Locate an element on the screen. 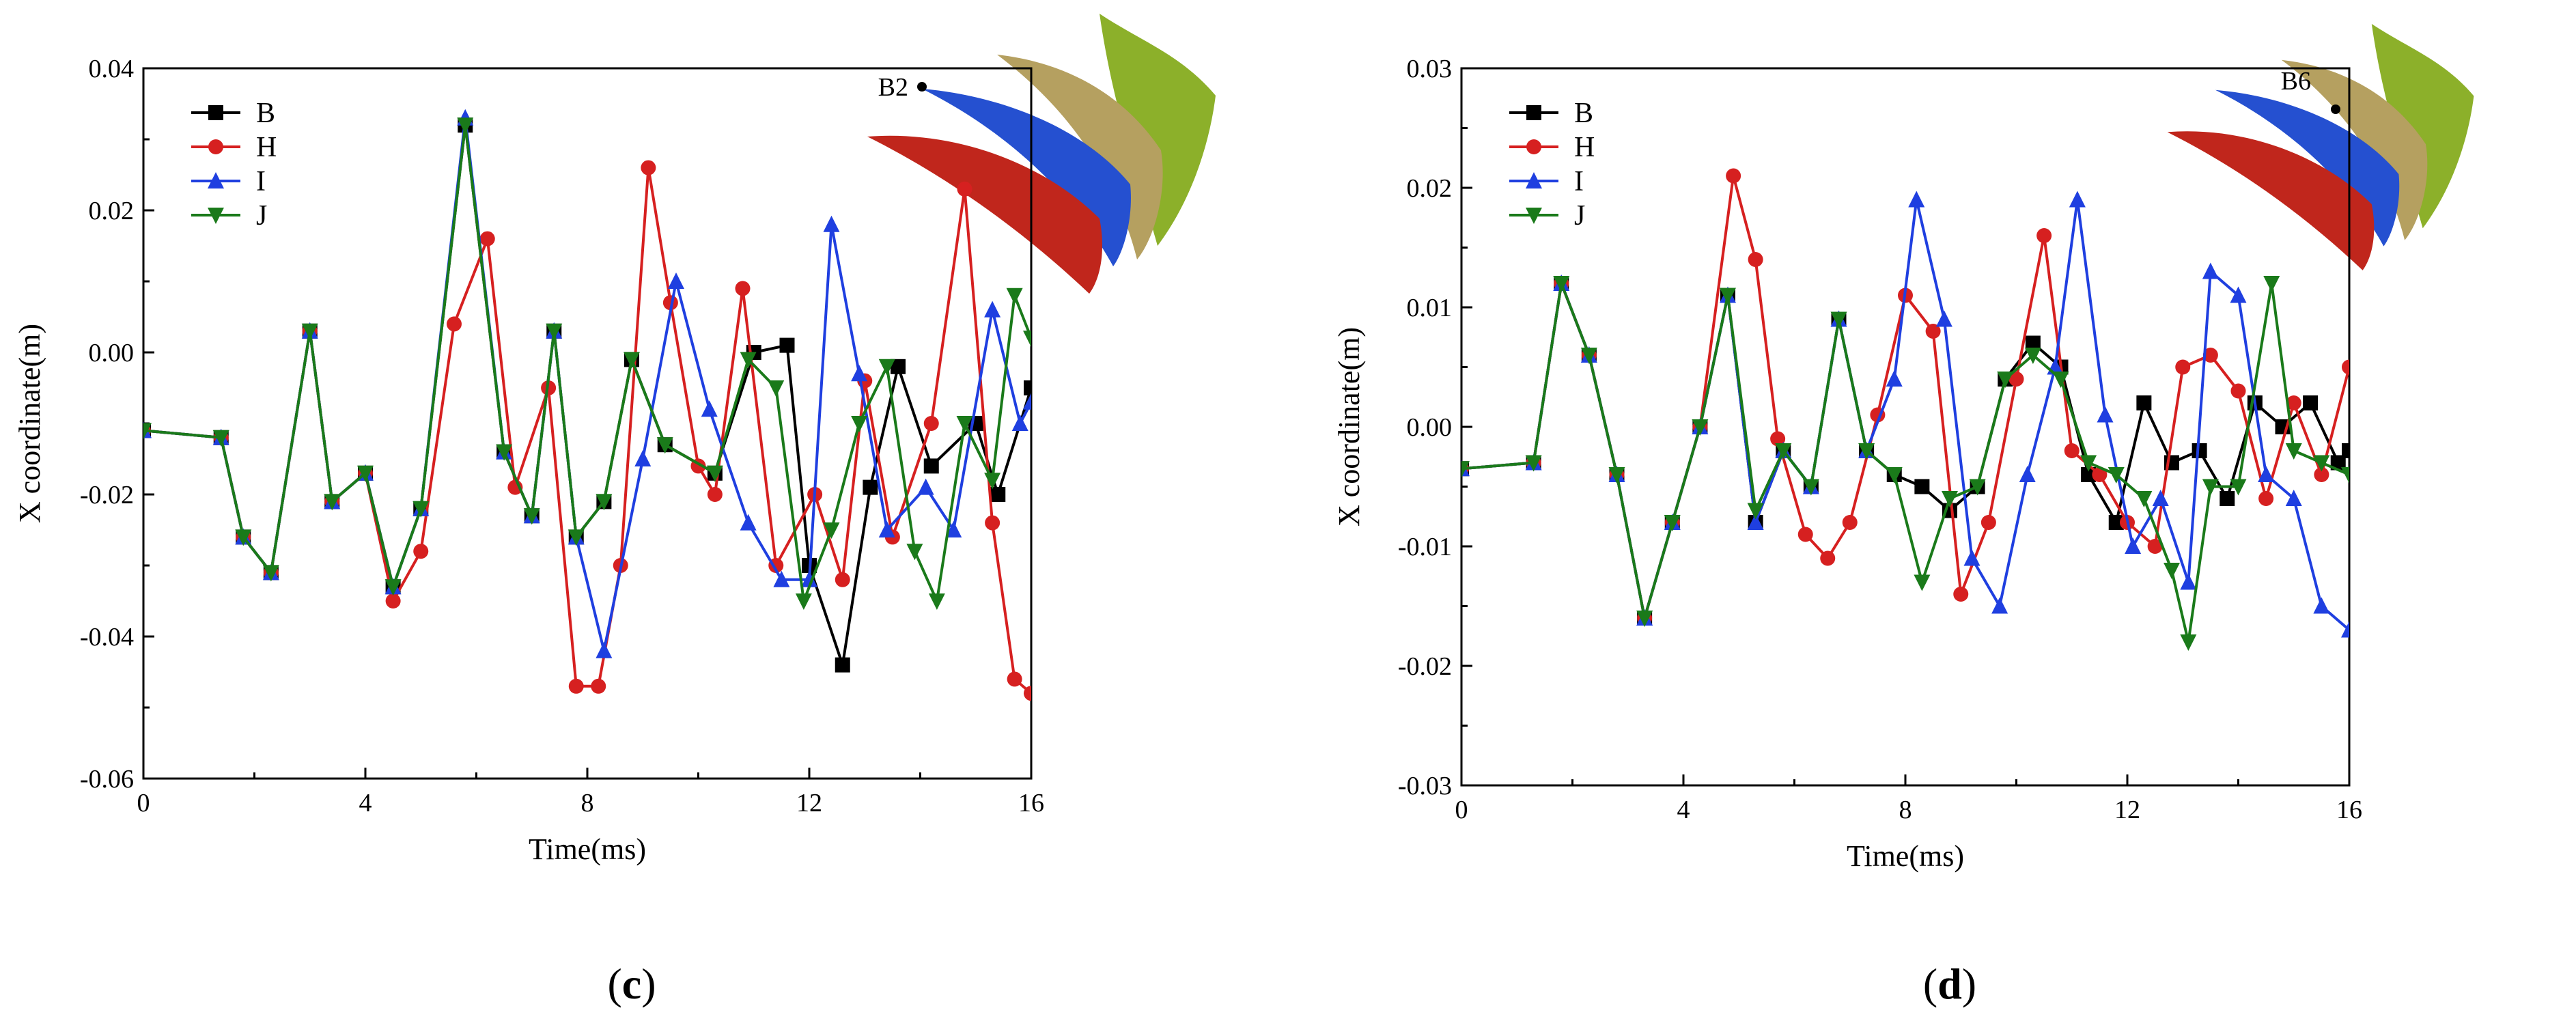  series-line-I is located at coordinates (1905, 415).